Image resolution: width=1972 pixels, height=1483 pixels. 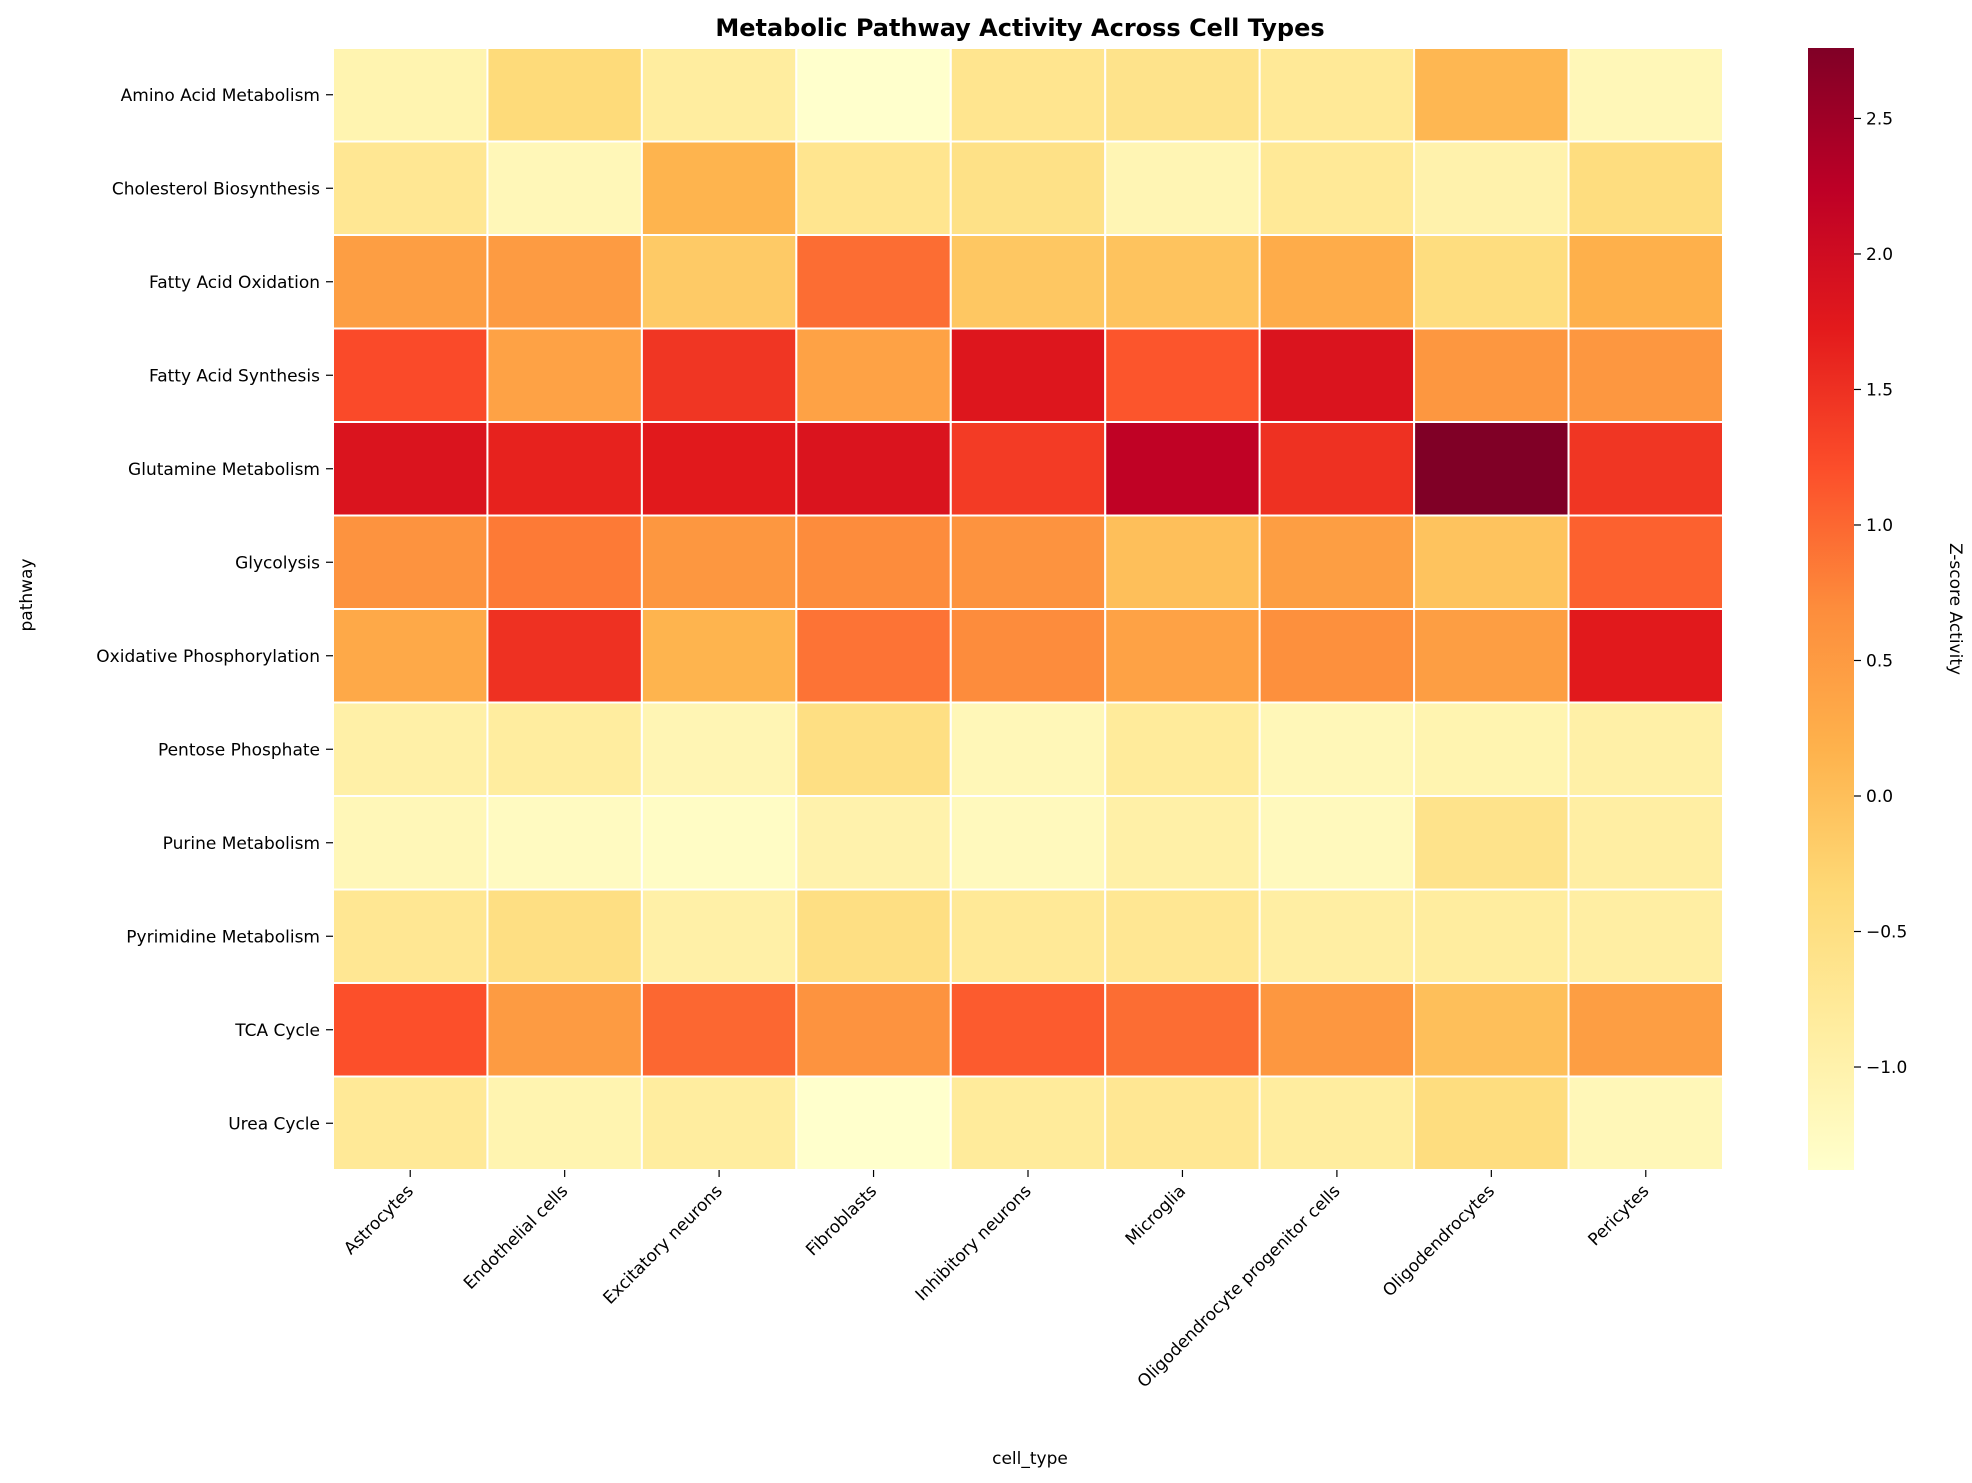 What do you see at coordinates (1879, 390) in the screenshot?
I see `colorbar-tick-label: 1.5` at bounding box center [1879, 390].